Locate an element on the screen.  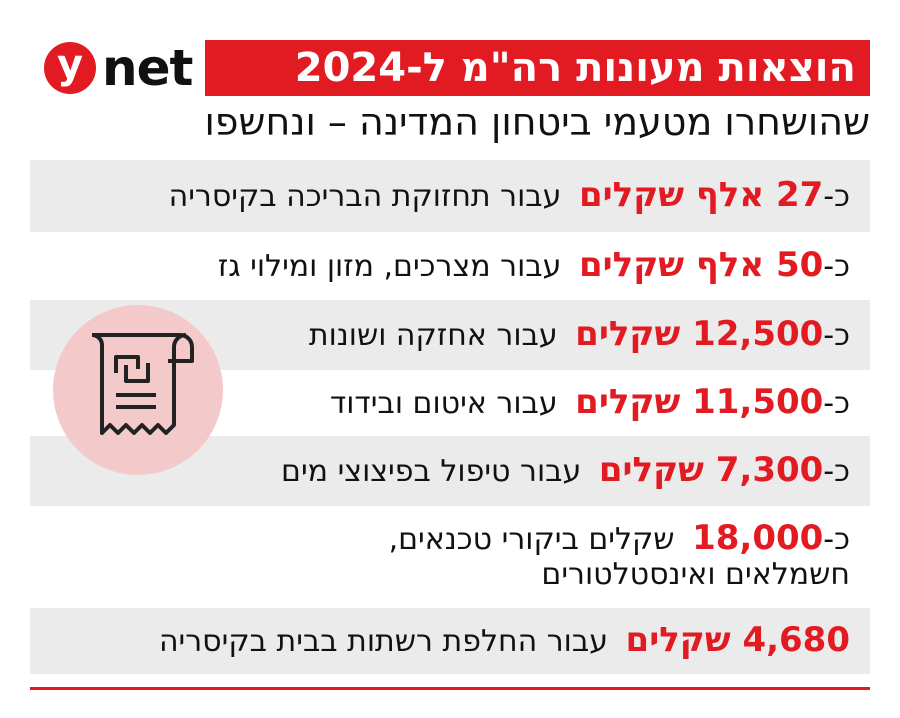
item-description: עבור אחזקה ושונות is located at coordinates (433, 336).